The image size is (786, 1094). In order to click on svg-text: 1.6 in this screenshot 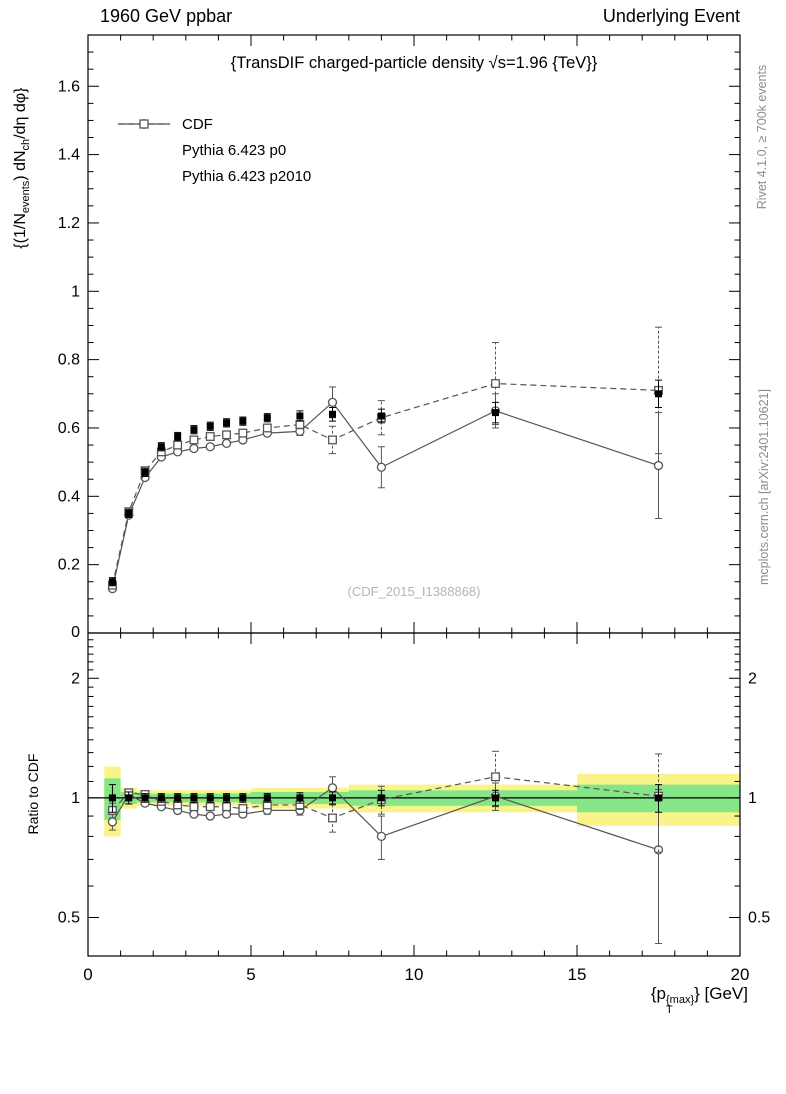, I will do `click(69, 86)`.